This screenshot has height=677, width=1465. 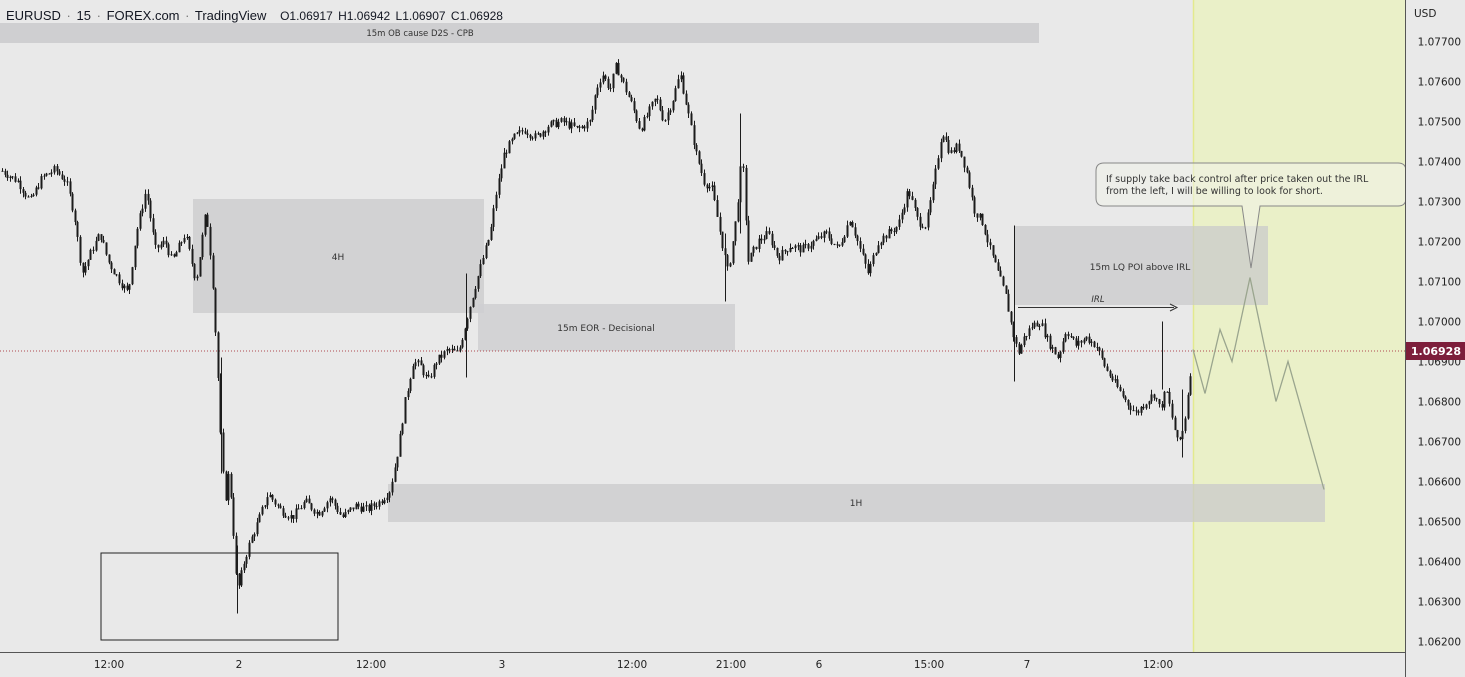 What do you see at coordinates (219, 596) in the screenshot?
I see `liquidity-sweep-box` at bounding box center [219, 596].